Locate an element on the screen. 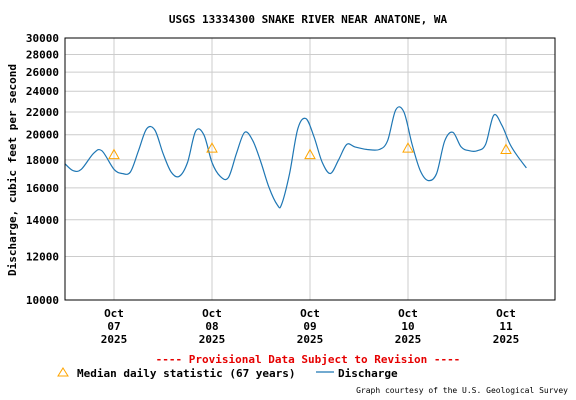 The image size is (576, 400). y-tick-label: 10000 is located at coordinates (42, 300).